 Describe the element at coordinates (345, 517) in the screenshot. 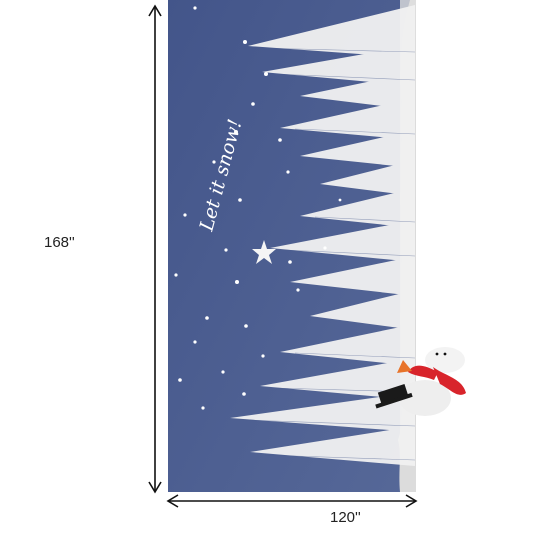

I see `width-label: 120''` at that location.